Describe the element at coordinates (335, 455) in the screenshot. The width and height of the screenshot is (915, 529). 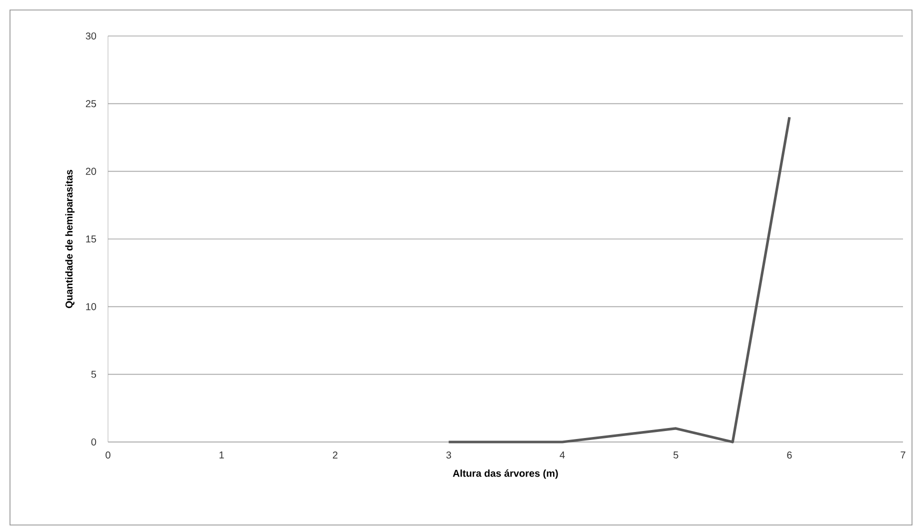
I see `x-tick-label: 2` at that location.